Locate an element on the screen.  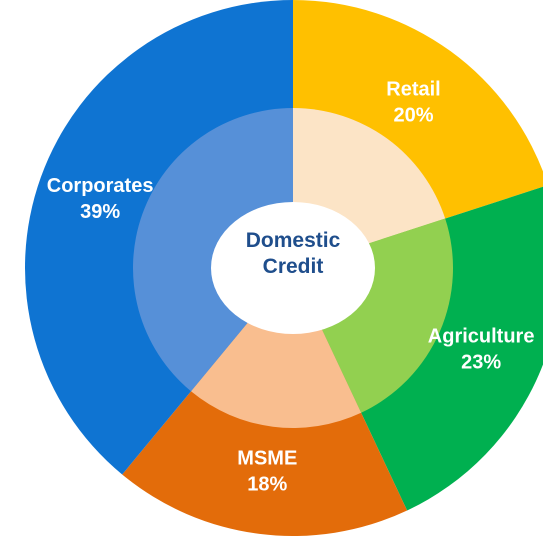
segment-label: Corporates is located at coordinates (100, 186).